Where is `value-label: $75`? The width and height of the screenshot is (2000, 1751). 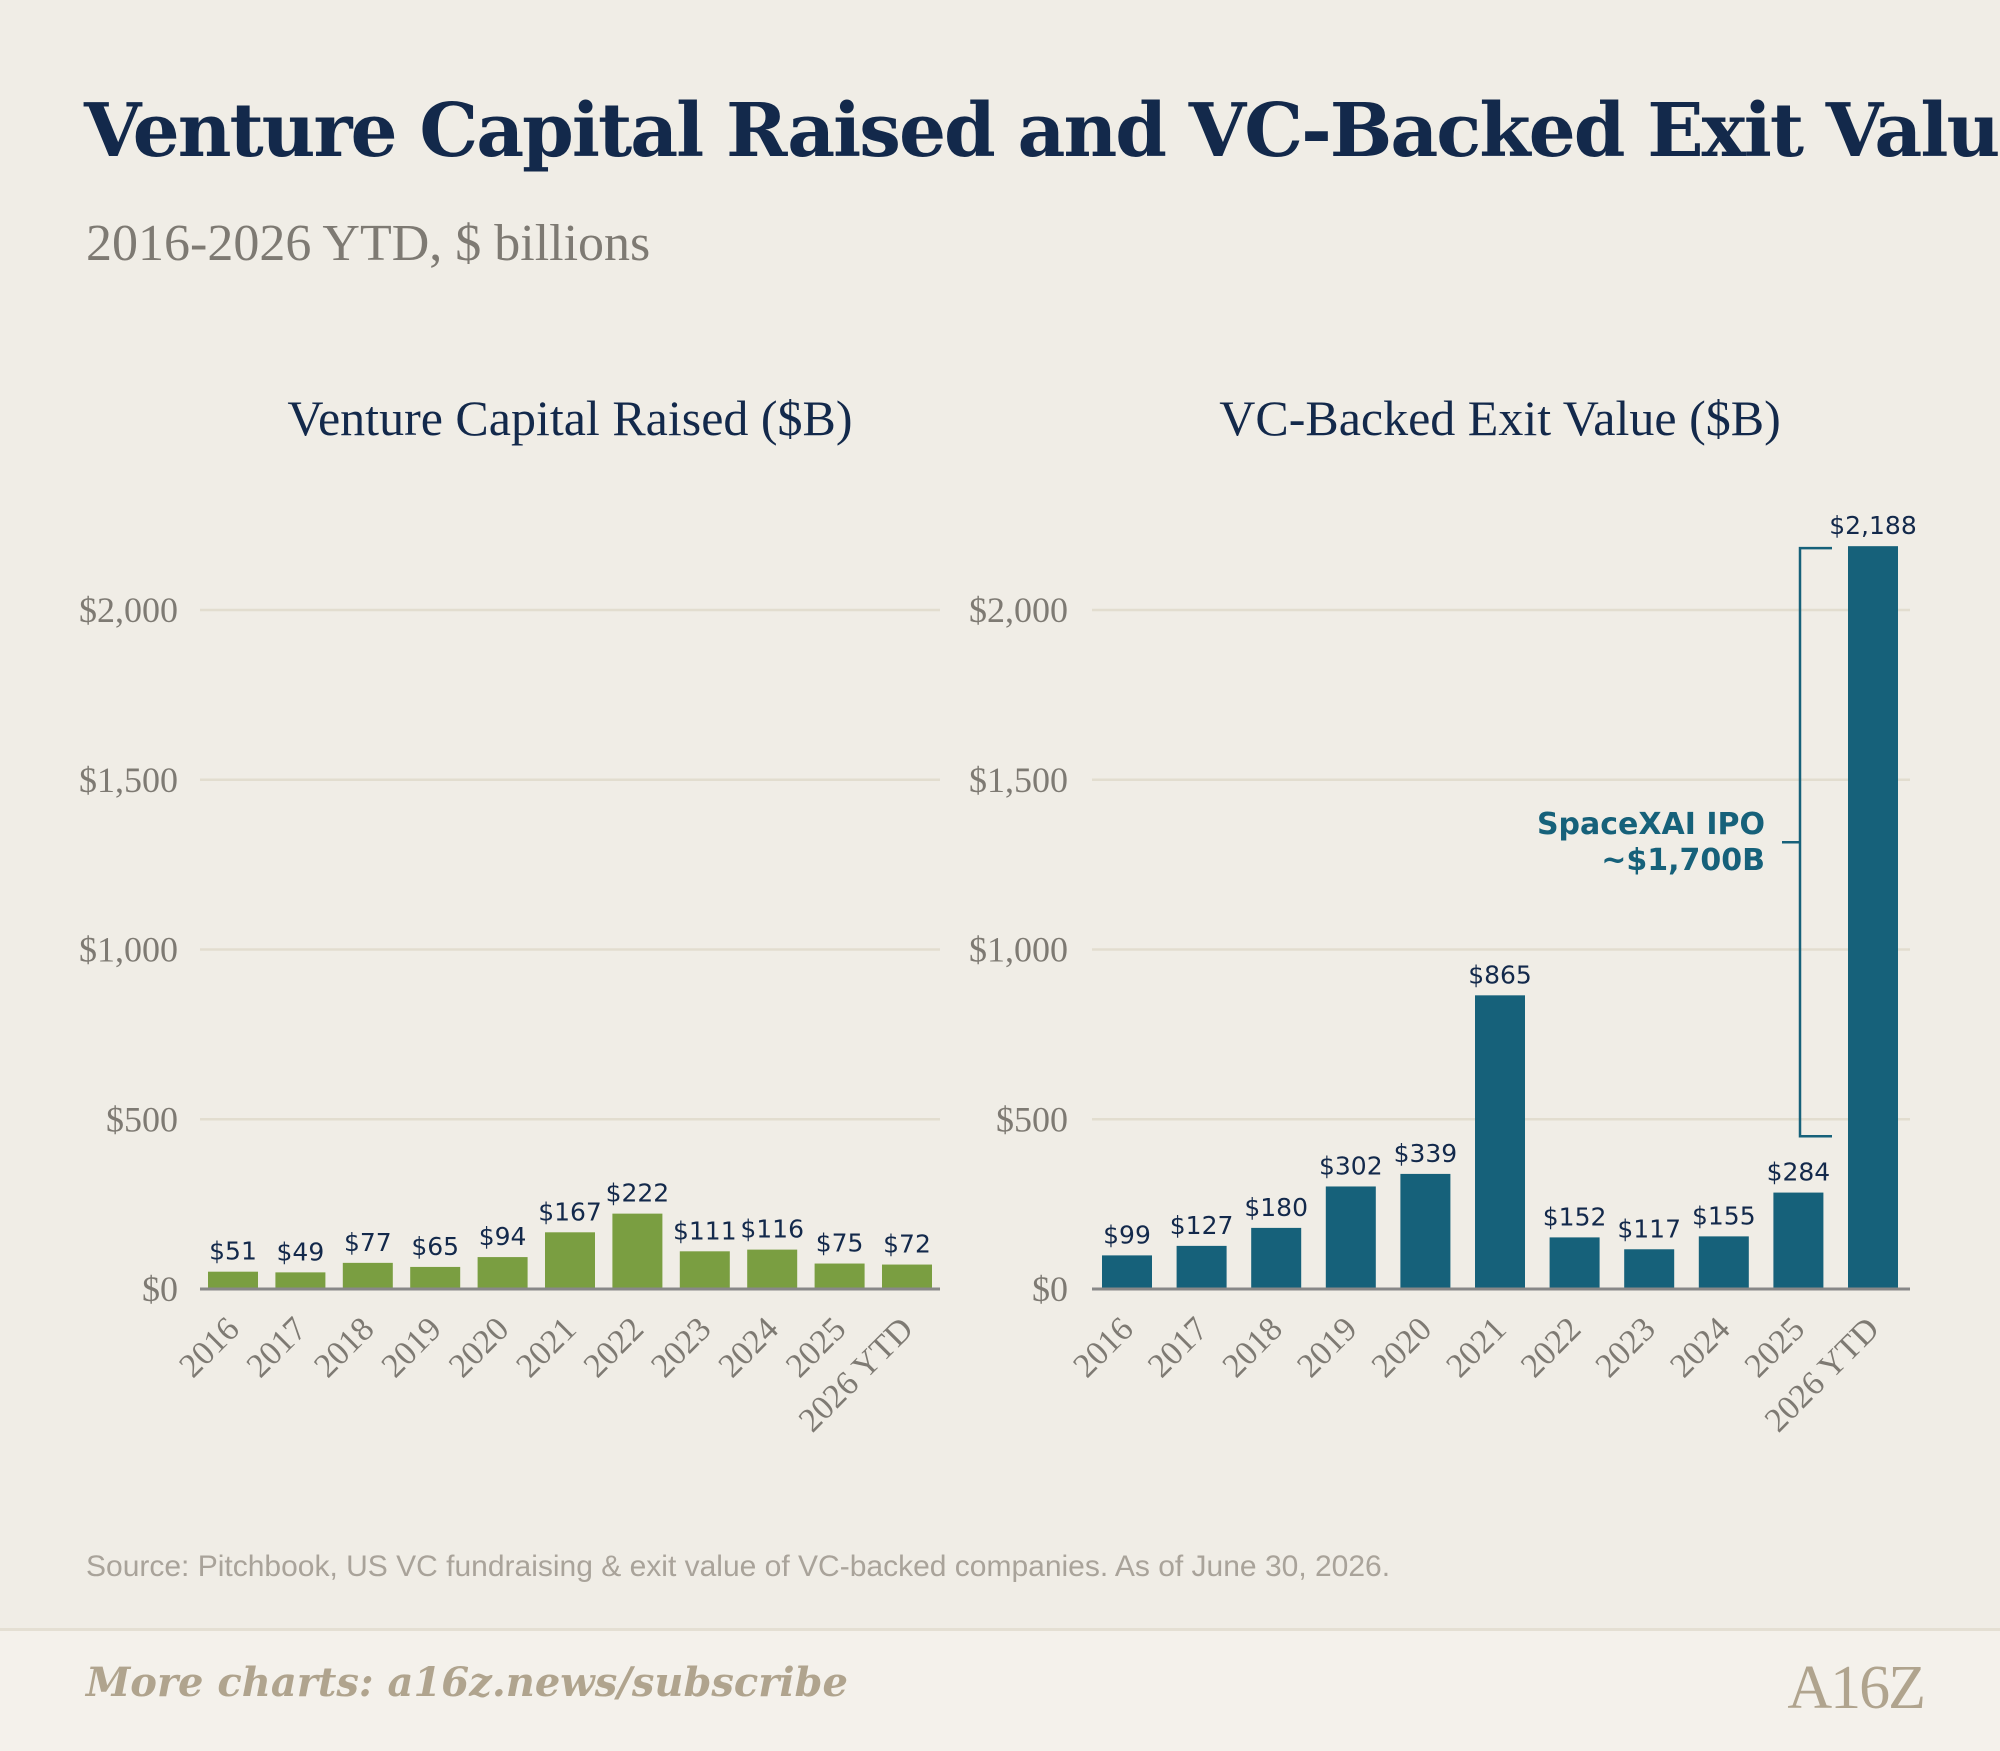 value-label: $75 is located at coordinates (840, 1243).